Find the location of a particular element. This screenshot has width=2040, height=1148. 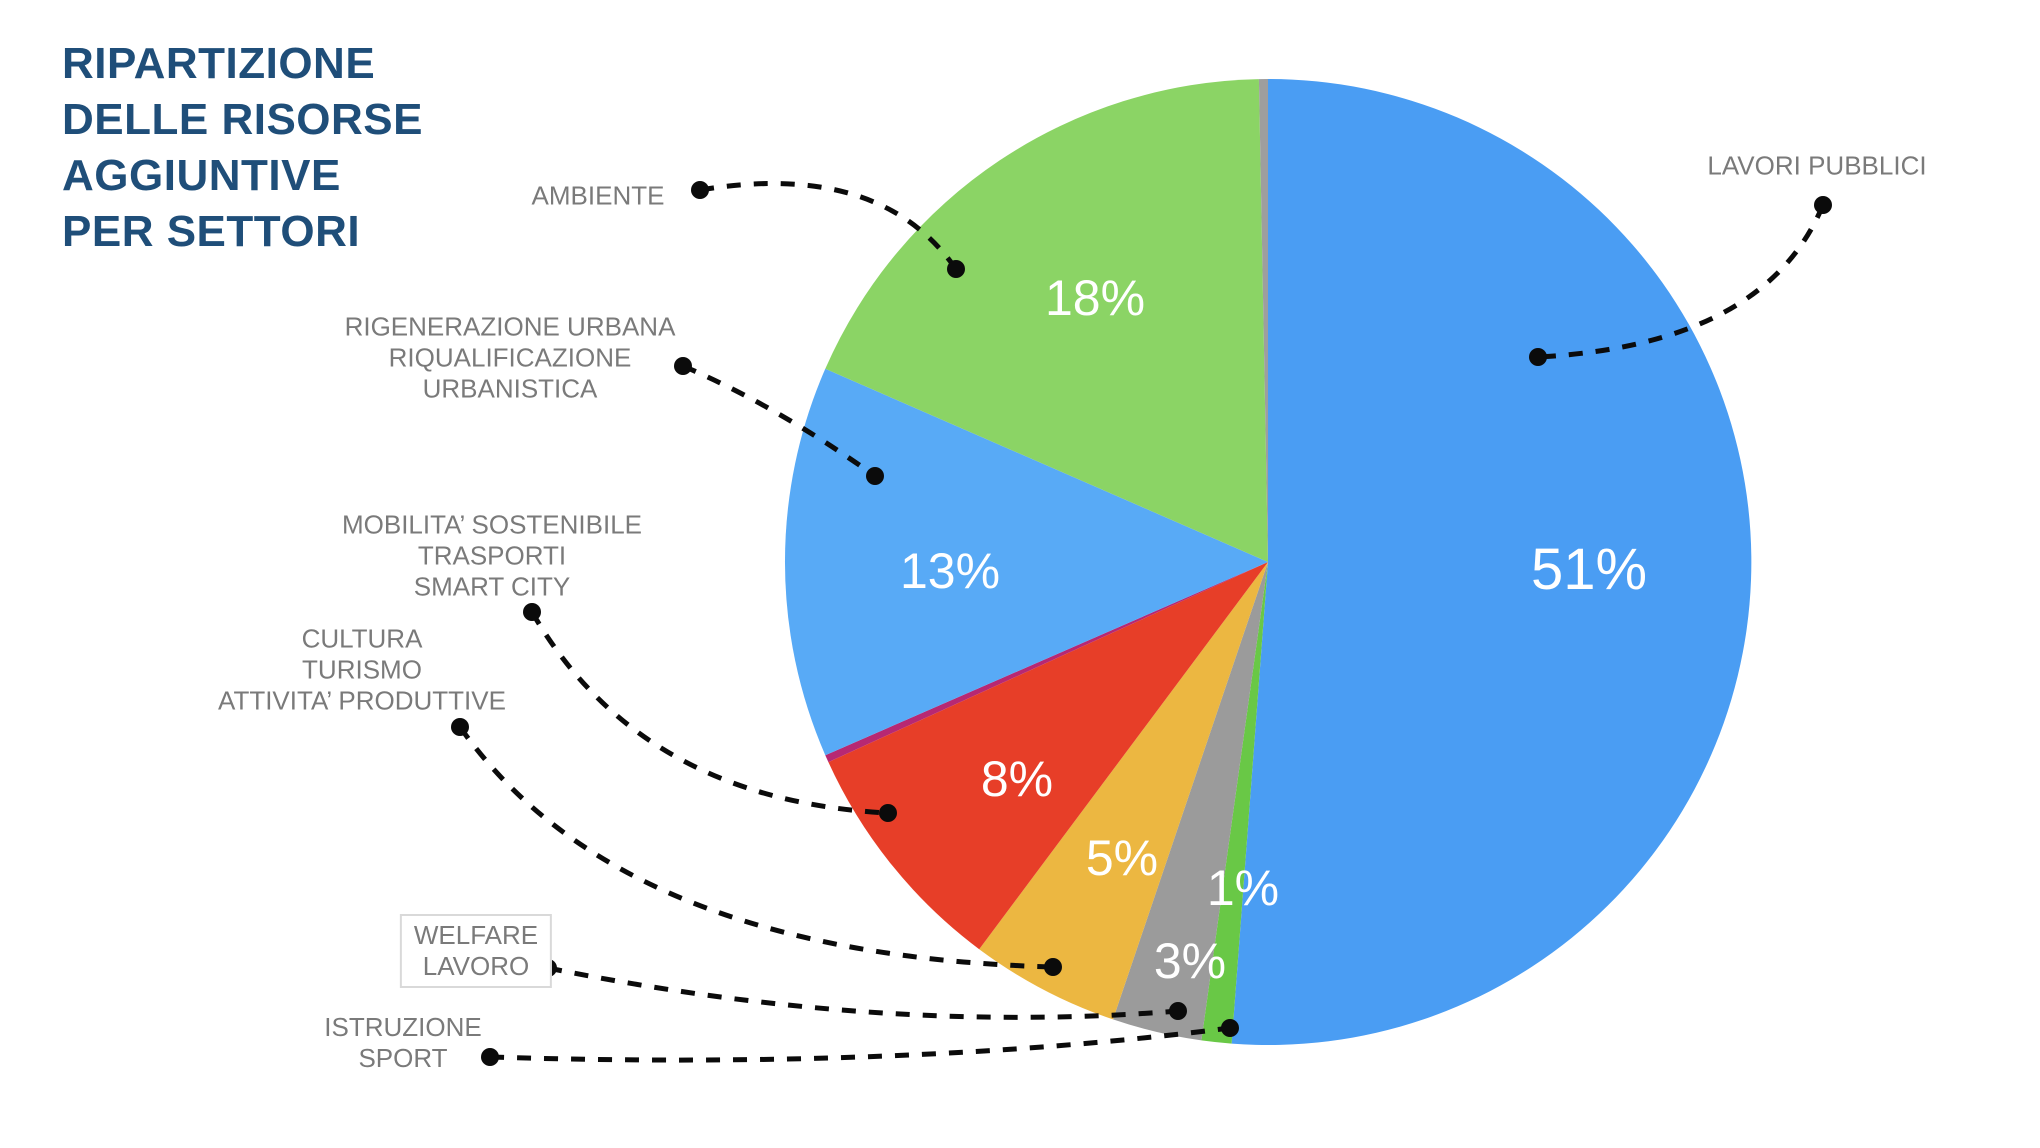

sector-label-line: URBANISTICA is located at coordinates (510, 388).